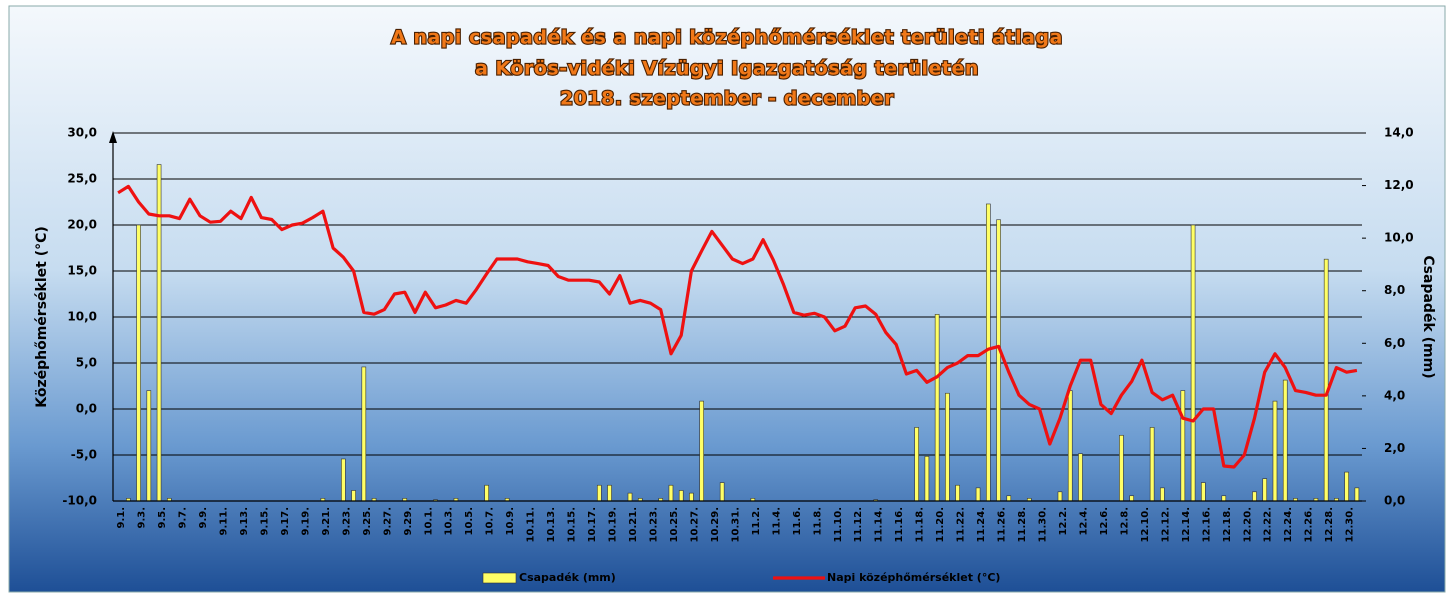 The width and height of the screenshot is (1453, 600). Describe the element at coordinates (86, 409) in the screenshot. I see `y-tick-label: 0,0` at that location.